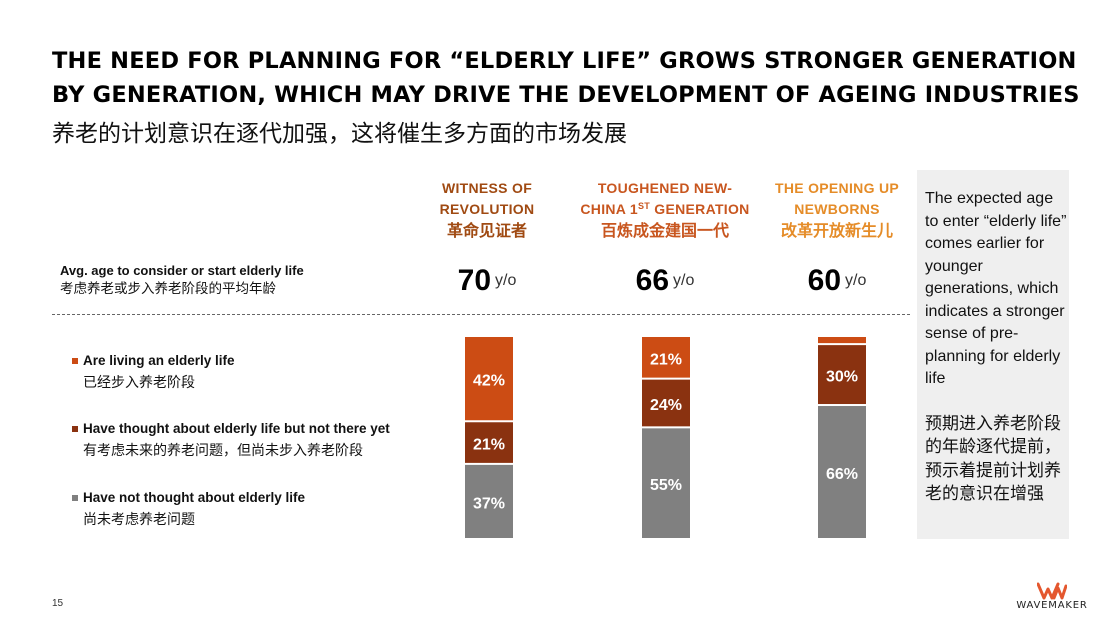 This screenshot has width=1120, height=630. What do you see at coordinates (1052, 591) in the screenshot?
I see `wavemaker-logo-mark-icon` at bounding box center [1052, 591].